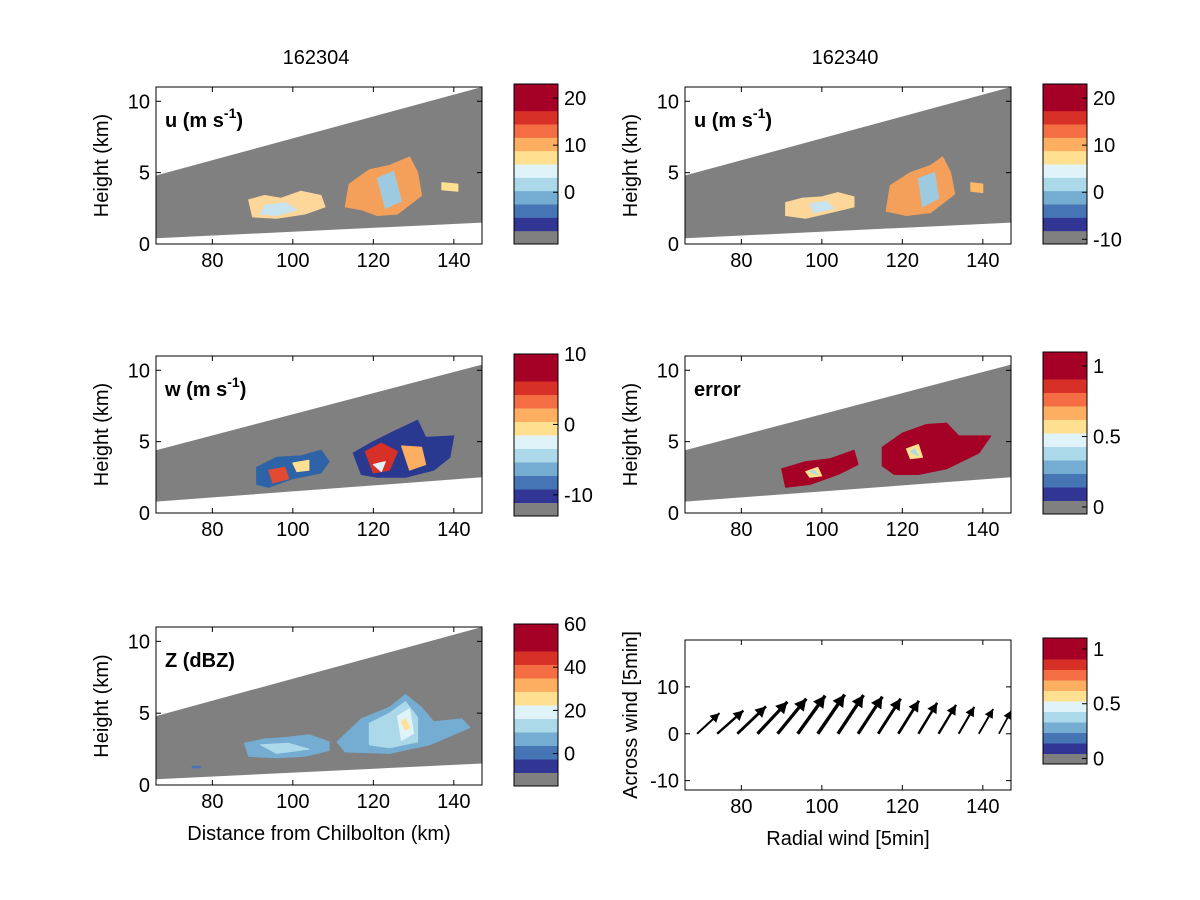  I want to click on colorbar-tick-label: 1, so click(1098, 367).